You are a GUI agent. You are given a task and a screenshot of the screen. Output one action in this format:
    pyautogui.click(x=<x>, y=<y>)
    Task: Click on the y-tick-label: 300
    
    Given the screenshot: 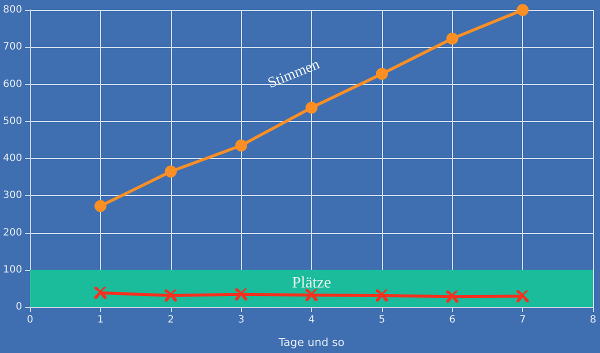 What is the action you would take?
    pyautogui.click(x=12, y=196)
    